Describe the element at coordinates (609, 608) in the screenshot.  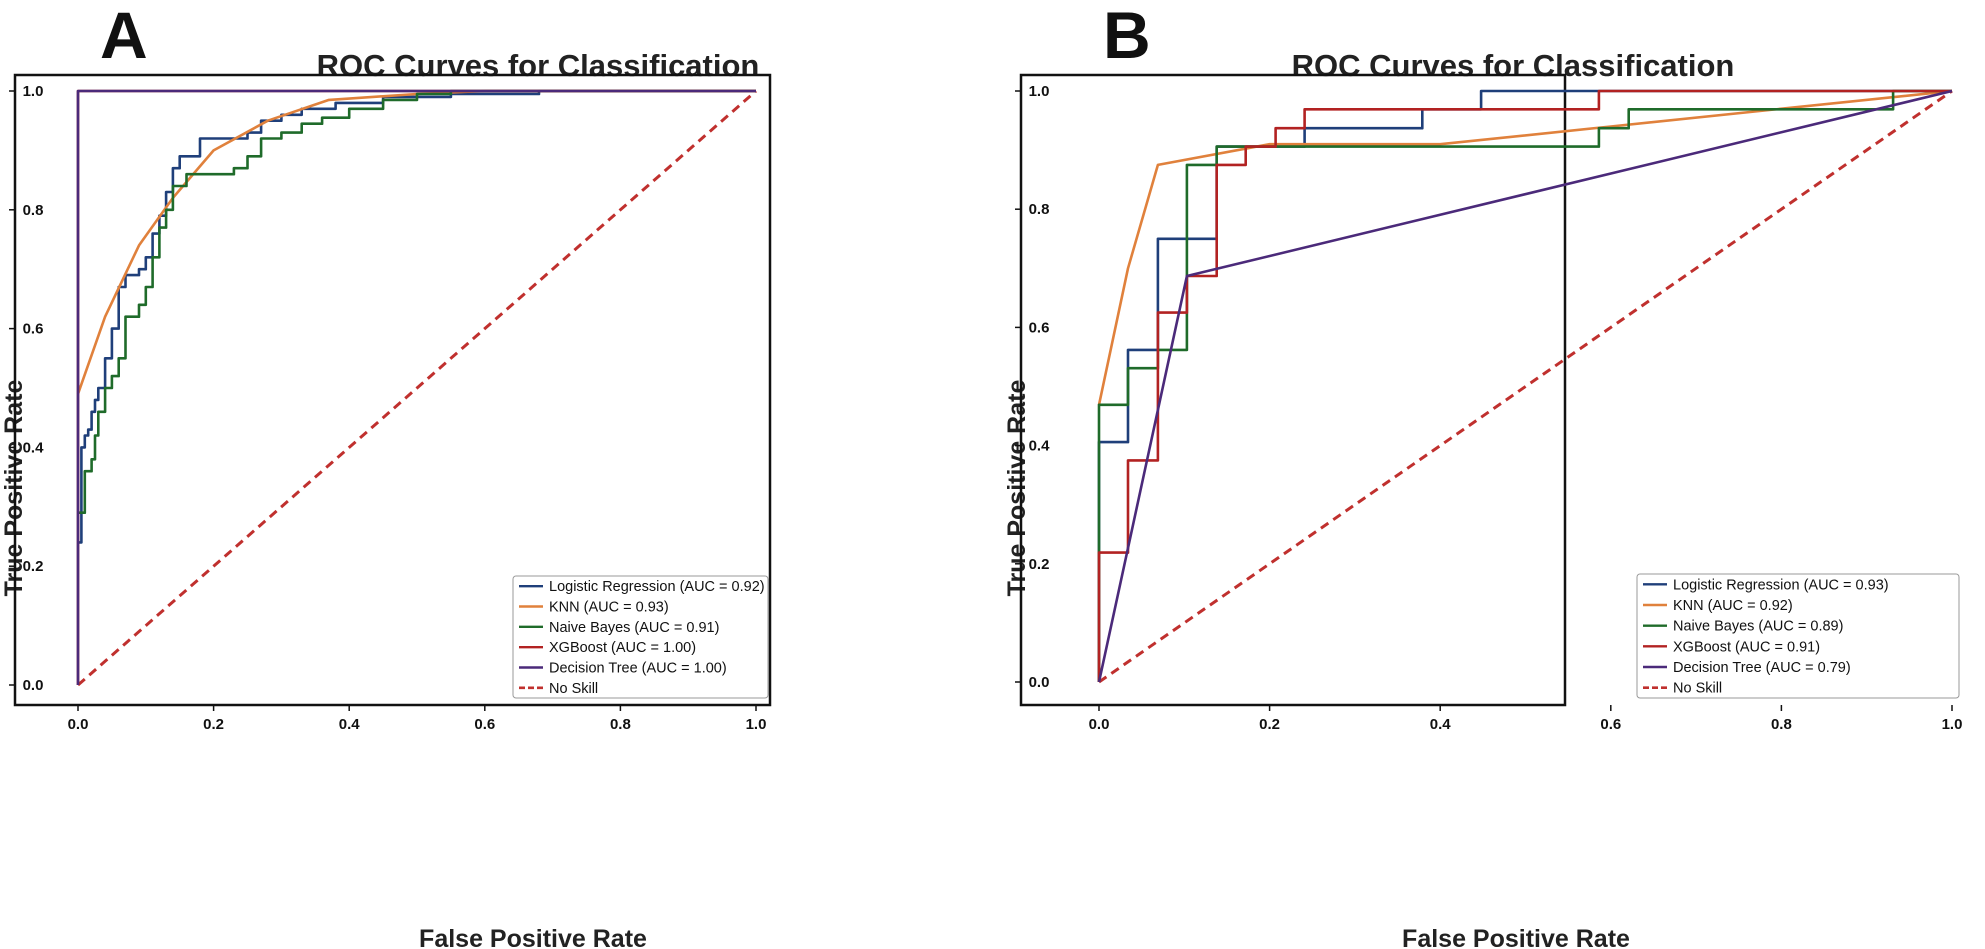
I see `legend-label-knn: KNN (AUC = 0.93)` at that location.